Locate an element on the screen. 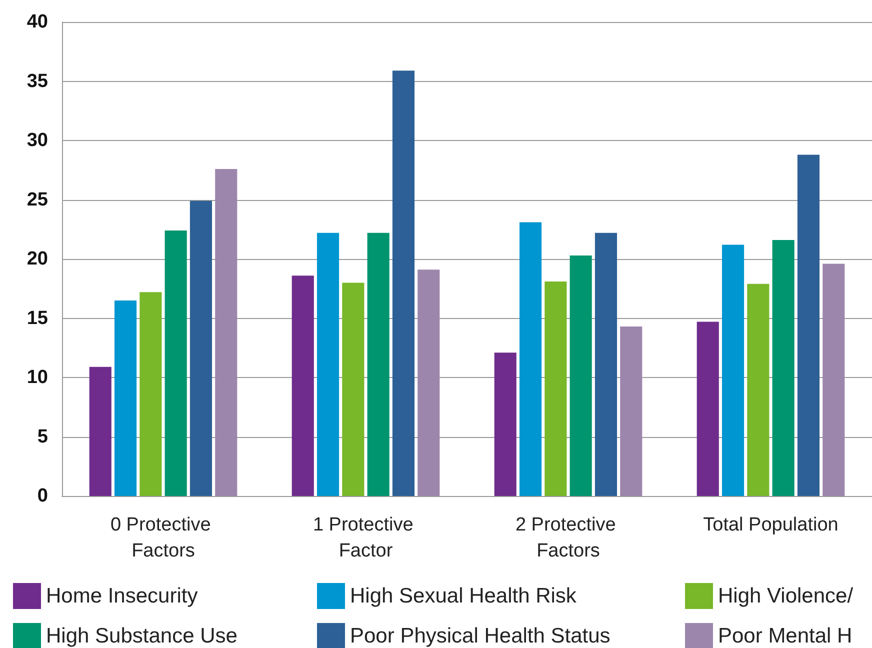 Image resolution: width=872 pixels, height=648 pixels. y-tick-label: 5 is located at coordinates (42, 437).